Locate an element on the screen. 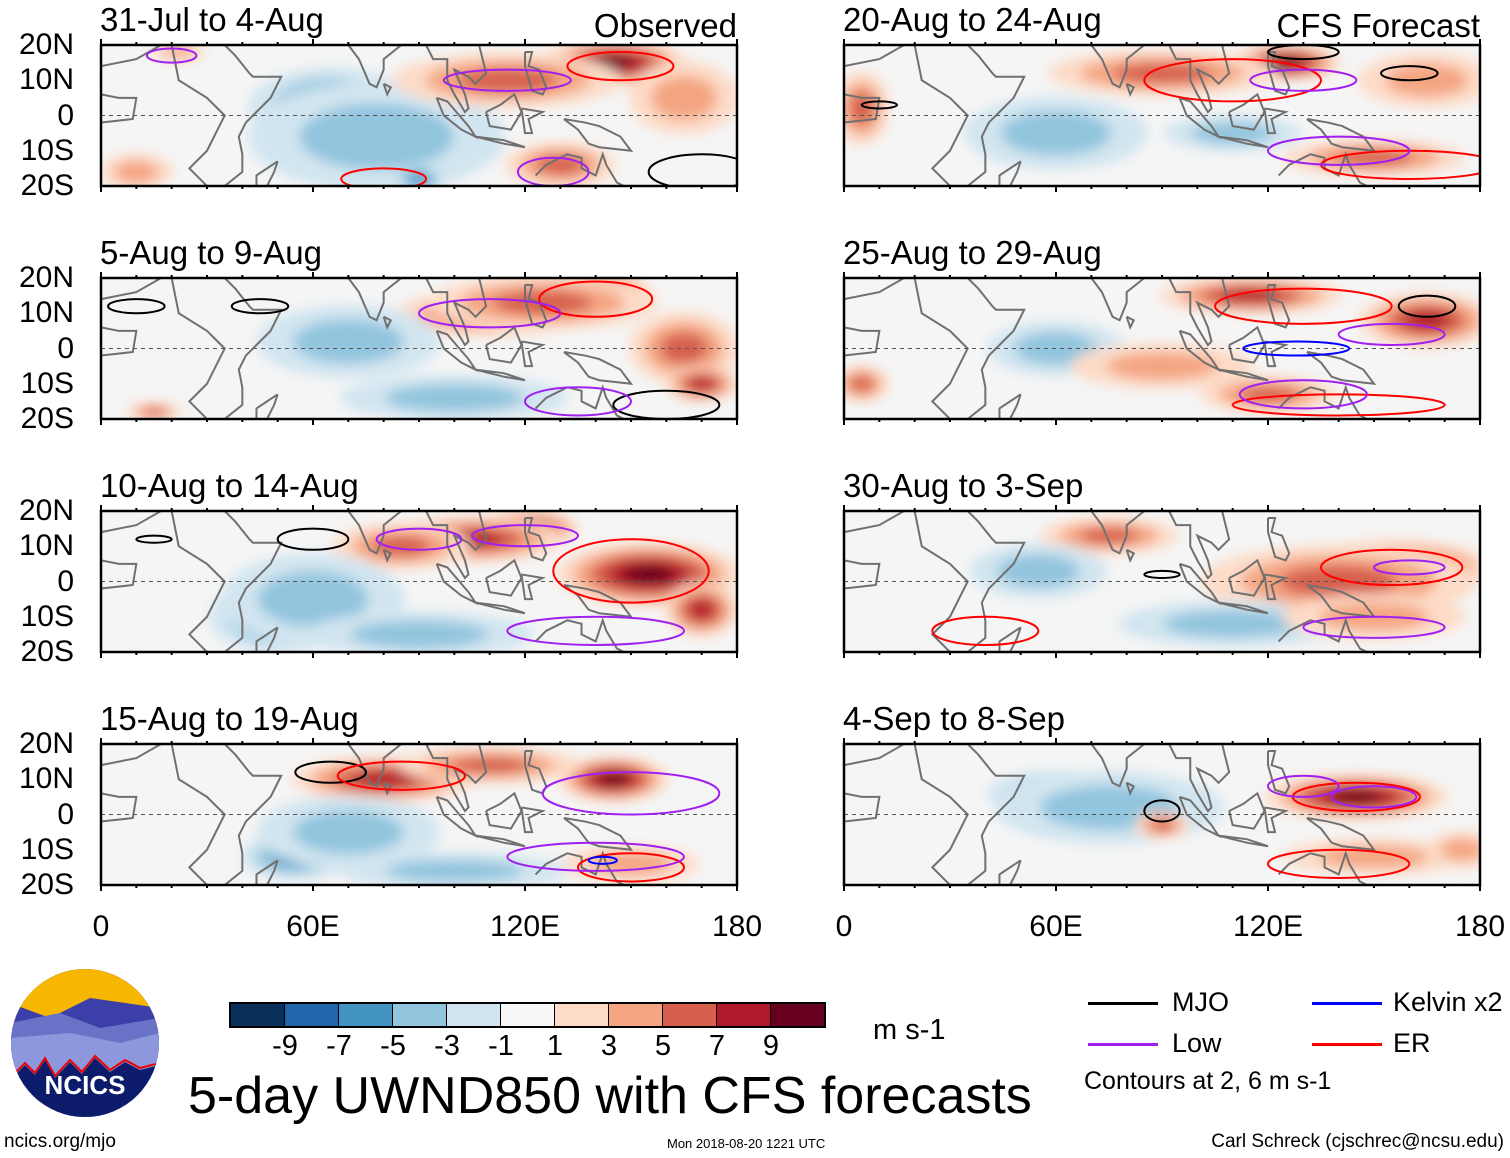  lat-tick: 0 is located at coordinates (65, 115).